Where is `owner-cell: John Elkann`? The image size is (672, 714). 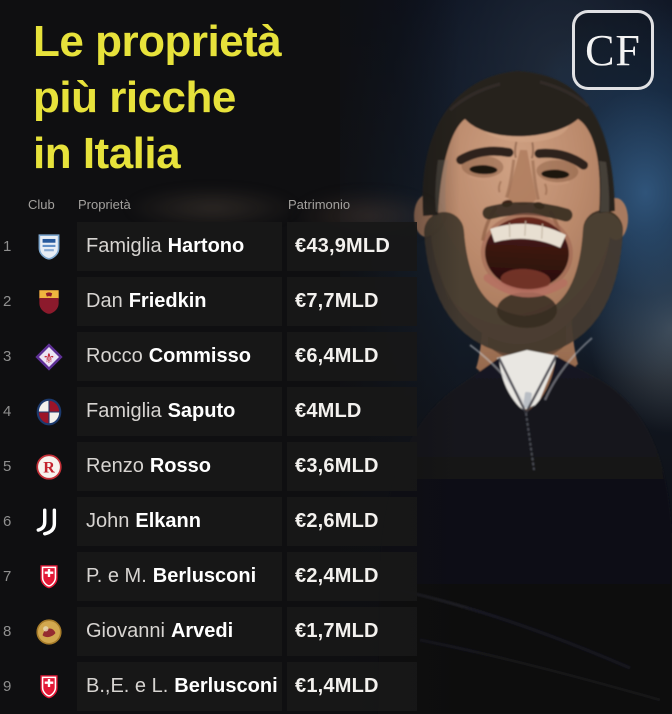
owner-cell: John Elkann is located at coordinates (179, 521).